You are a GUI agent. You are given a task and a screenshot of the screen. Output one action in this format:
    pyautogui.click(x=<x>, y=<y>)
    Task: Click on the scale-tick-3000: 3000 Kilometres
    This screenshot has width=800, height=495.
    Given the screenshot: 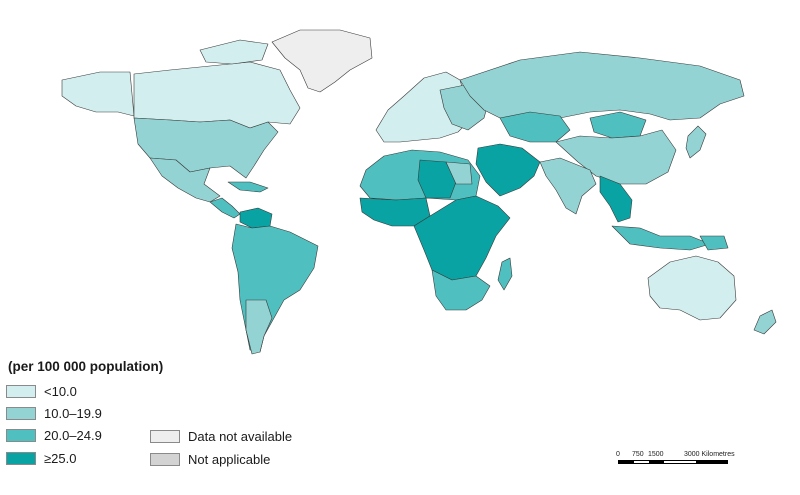 What is the action you would take?
    pyautogui.click(x=709, y=454)
    